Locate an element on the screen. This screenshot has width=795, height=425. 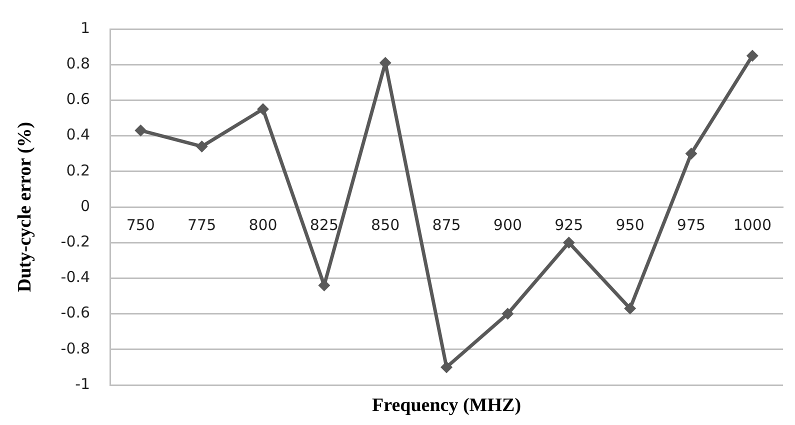
x-tick-label: 950 is located at coordinates (630, 225).